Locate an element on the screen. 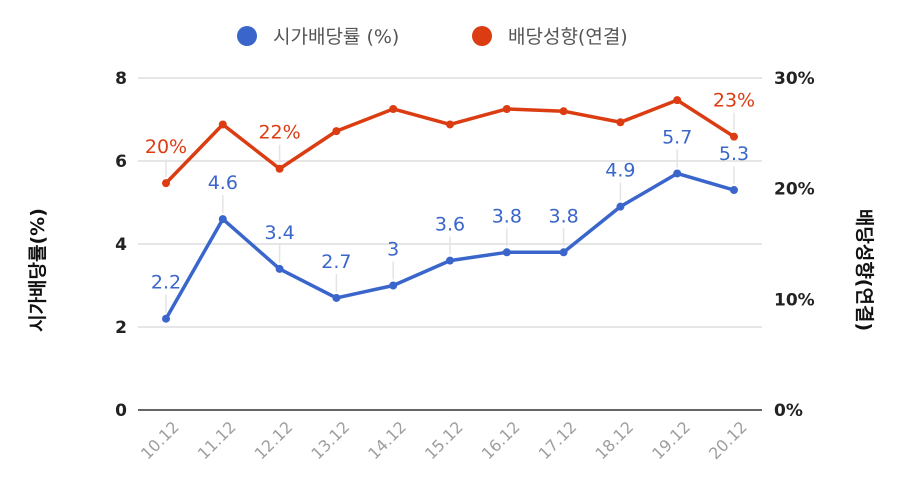 The width and height of the screenshot is (904, 498). left-tick-label: 6 is located at coordinates (121, 162).